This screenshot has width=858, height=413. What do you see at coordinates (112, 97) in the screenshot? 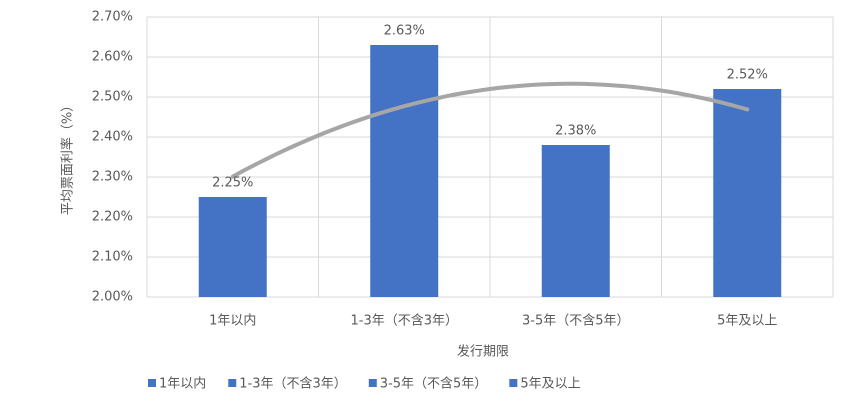
I see `y-tick-label: 2.50%` at bounding box center [112, 97].